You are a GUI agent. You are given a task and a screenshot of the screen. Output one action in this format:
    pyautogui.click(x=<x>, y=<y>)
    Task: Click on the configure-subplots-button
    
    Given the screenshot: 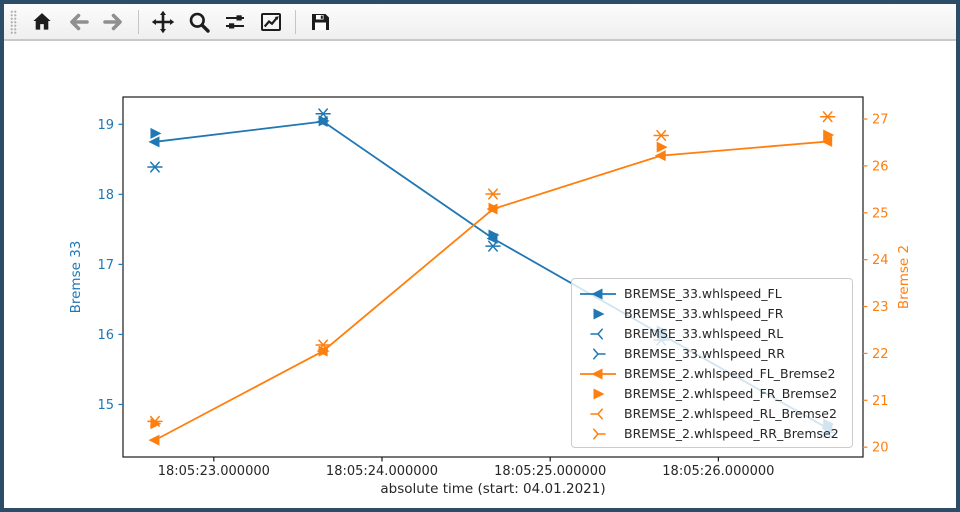 What is the action you would take?
    pyautogui.click(x=235, y=22)
    